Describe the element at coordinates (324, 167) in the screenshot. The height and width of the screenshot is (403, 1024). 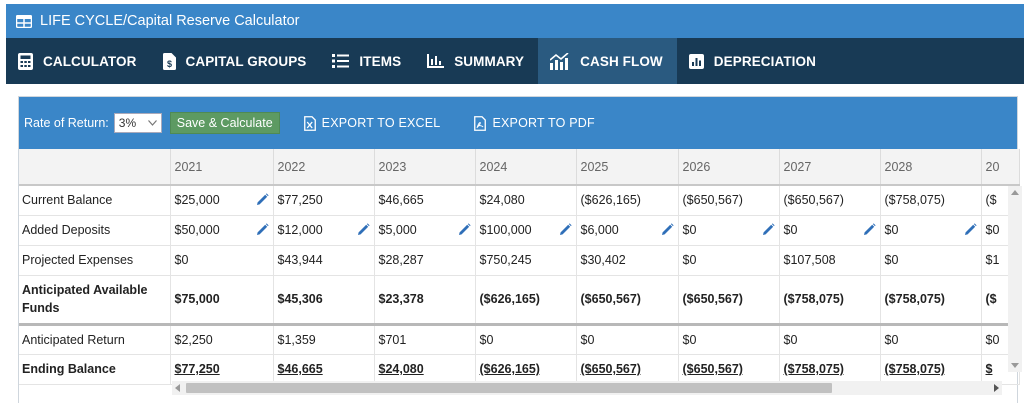
I see `year-header: 2022` at that location.